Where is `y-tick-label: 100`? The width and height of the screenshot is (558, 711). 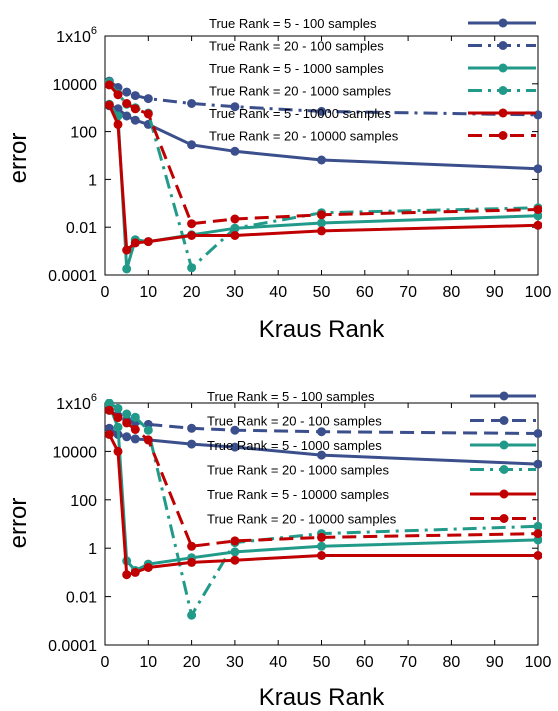
y-tick-label: 100 is located at coordinates (83, 501).